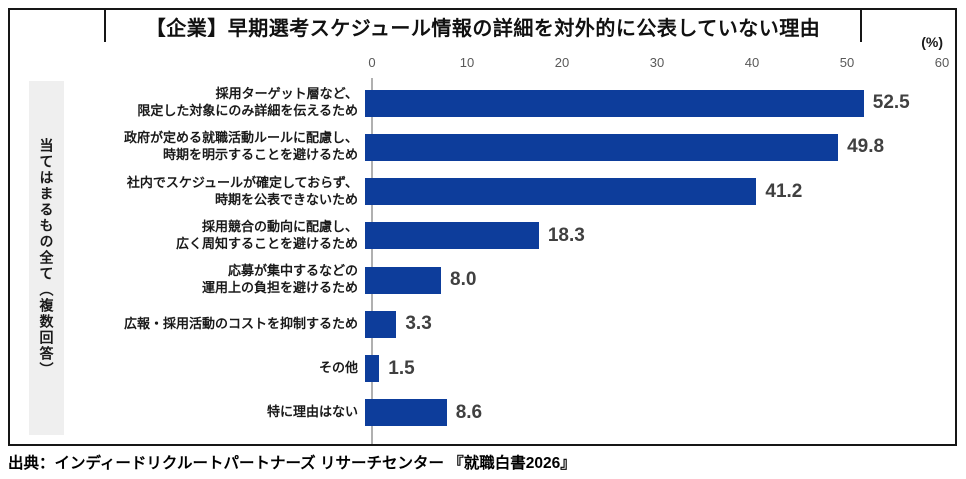 The height and width of the screenshot is (479, 966). Describe the element at coordinates (658, 369) in the screenshot. I see `bar-zone: 1.5` at that location.